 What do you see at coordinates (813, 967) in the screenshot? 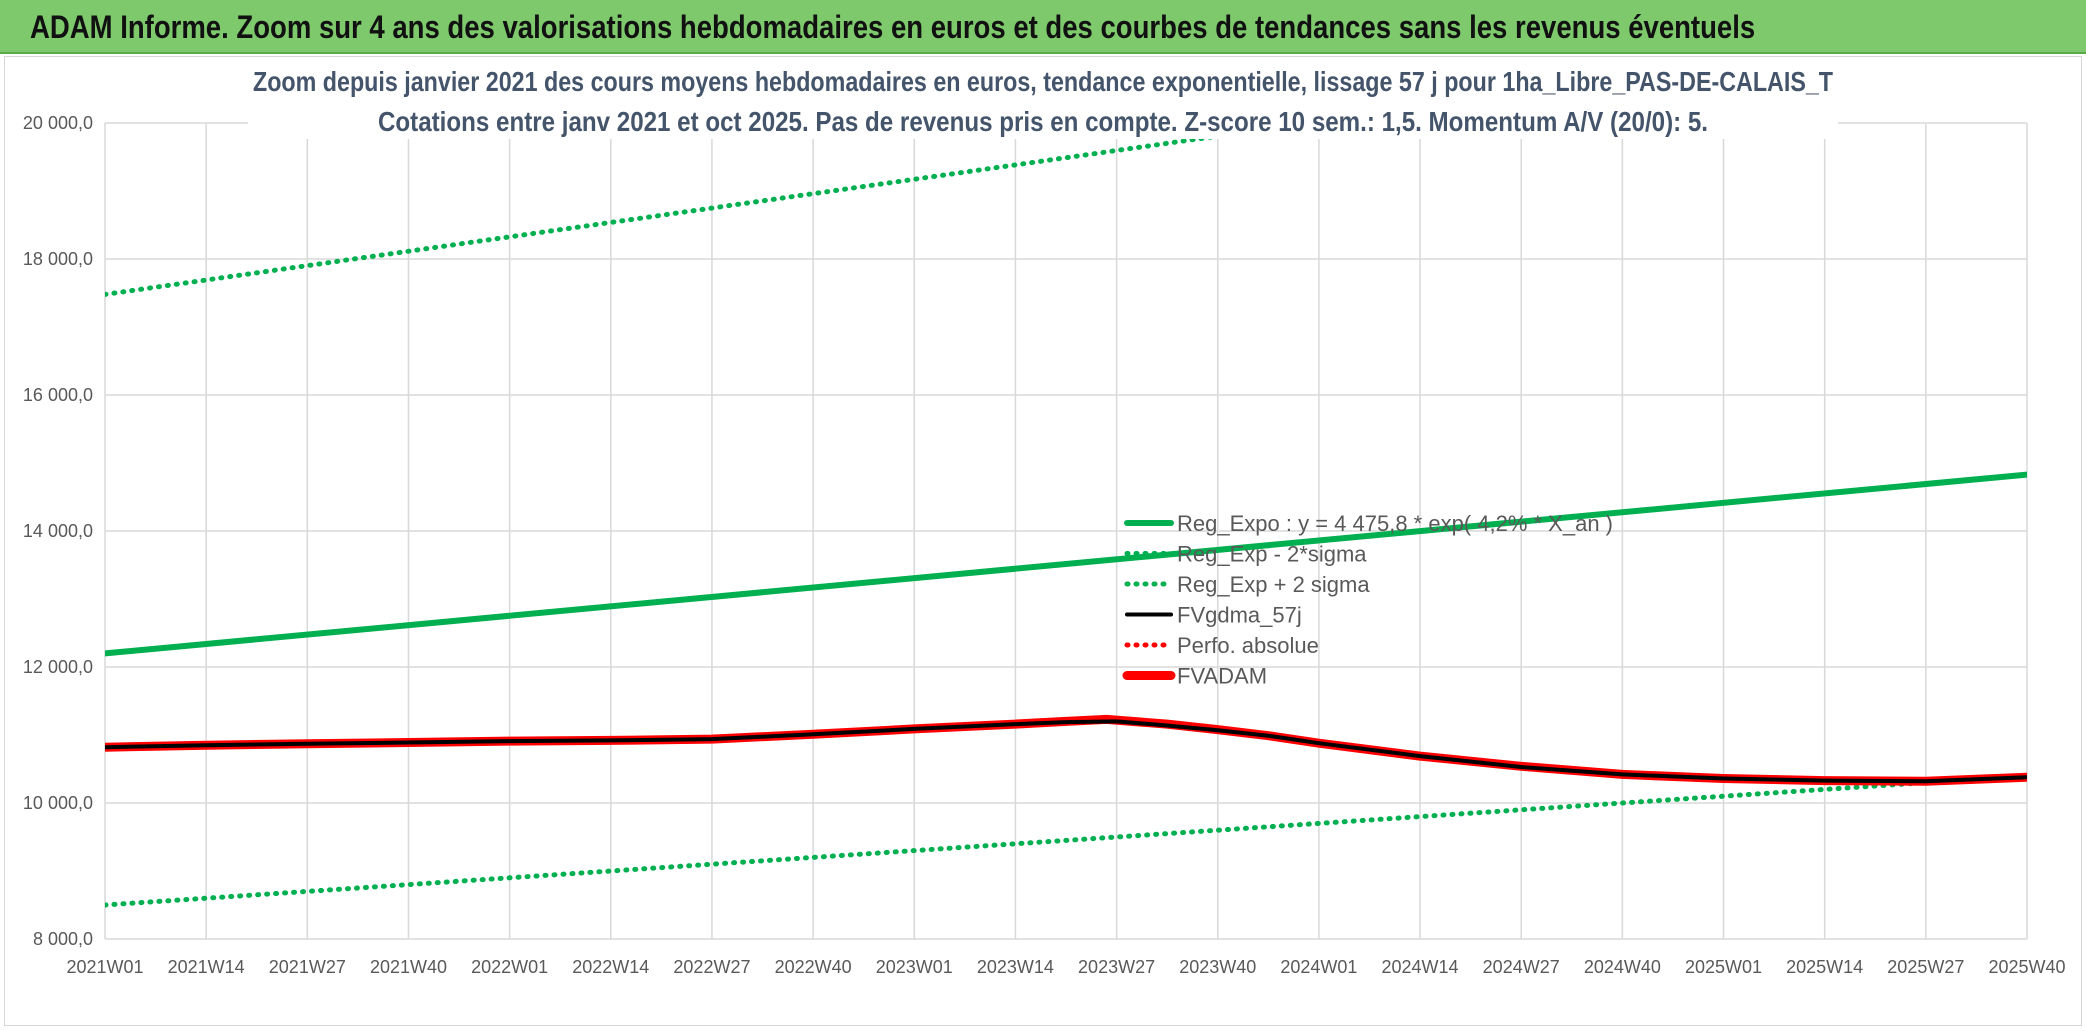
I see `x-tick-label: 2022W40` at bounding box center [813, 967].